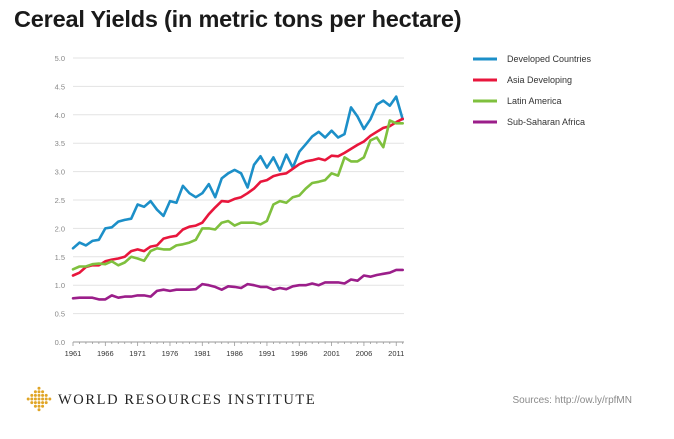  What do you see at coordinates (60, 314) in the screenshot?
I see `y-tick-label: 0.5` at bounding box center [60, 314].